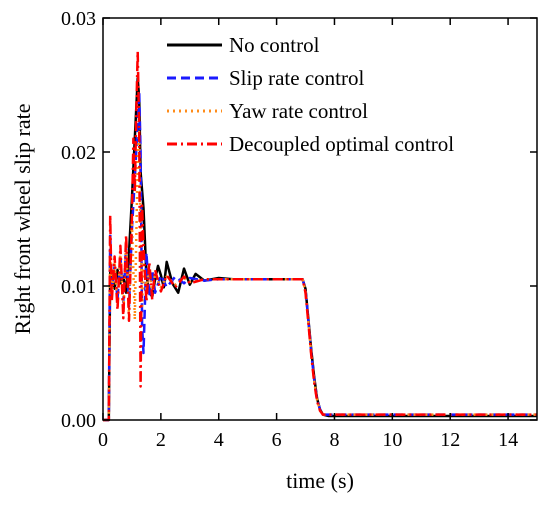 Image resolution: width=550 pixels, height=509 pixels. Describe the element at coordinates (450, 440) in the screenshot. I see `x-tick-label: 12` at that location.